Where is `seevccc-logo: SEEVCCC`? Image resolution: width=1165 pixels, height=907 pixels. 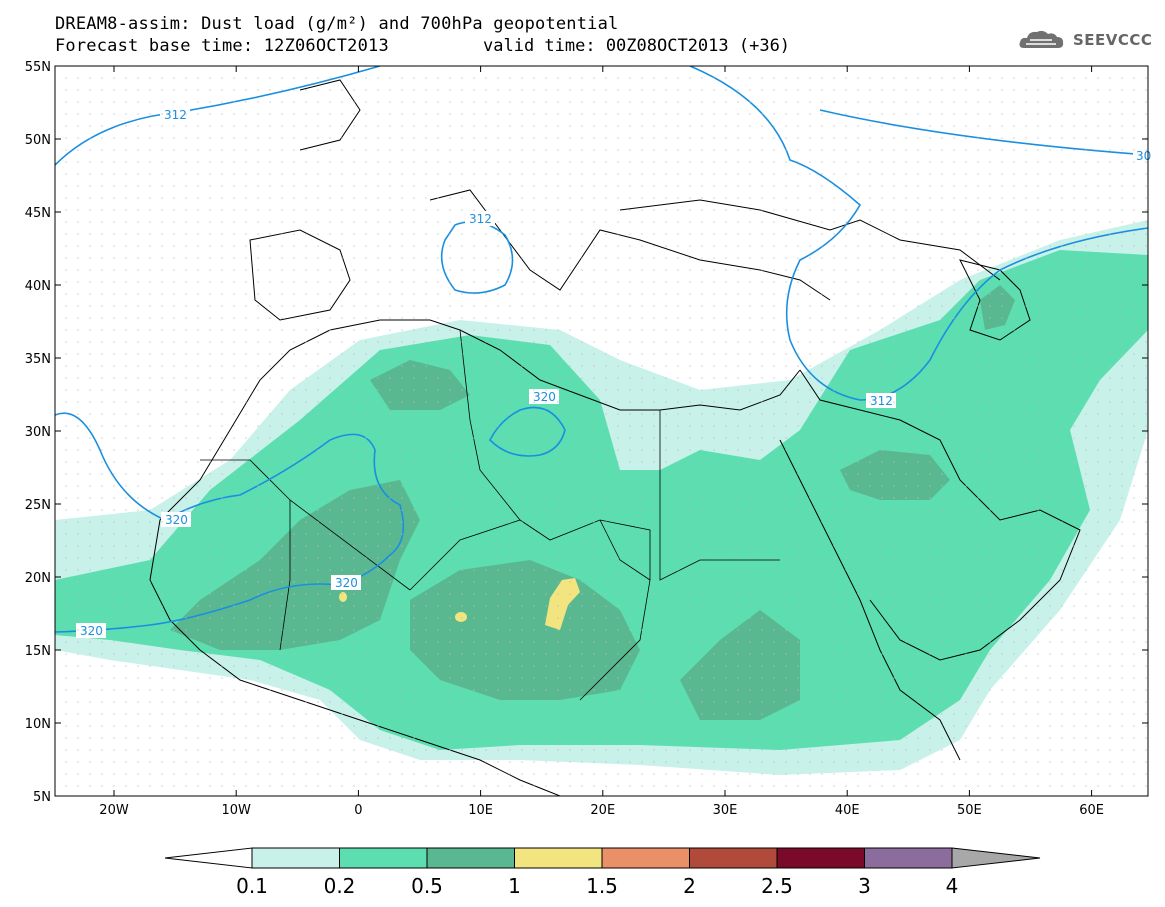 seevccc-logo: SEEVCCC is located at coordinates (1085, 40).